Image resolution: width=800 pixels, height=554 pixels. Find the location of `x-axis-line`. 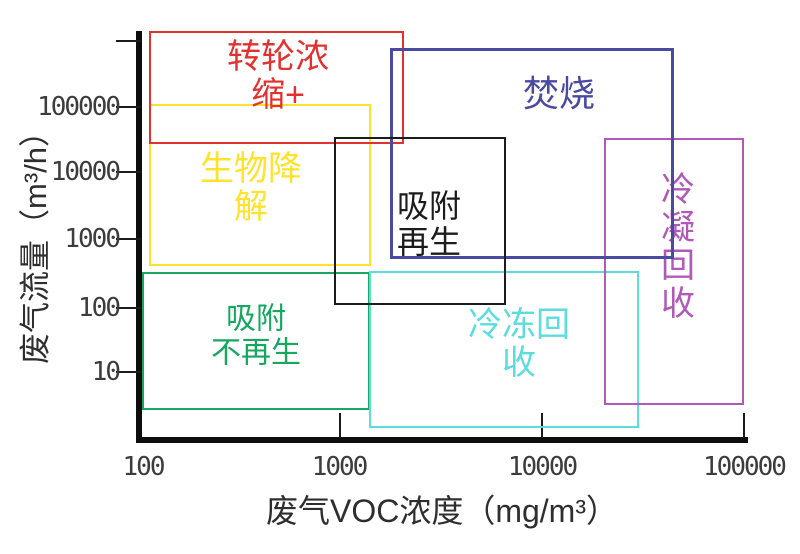

x-axis-line is located at coordinates (442, 440).